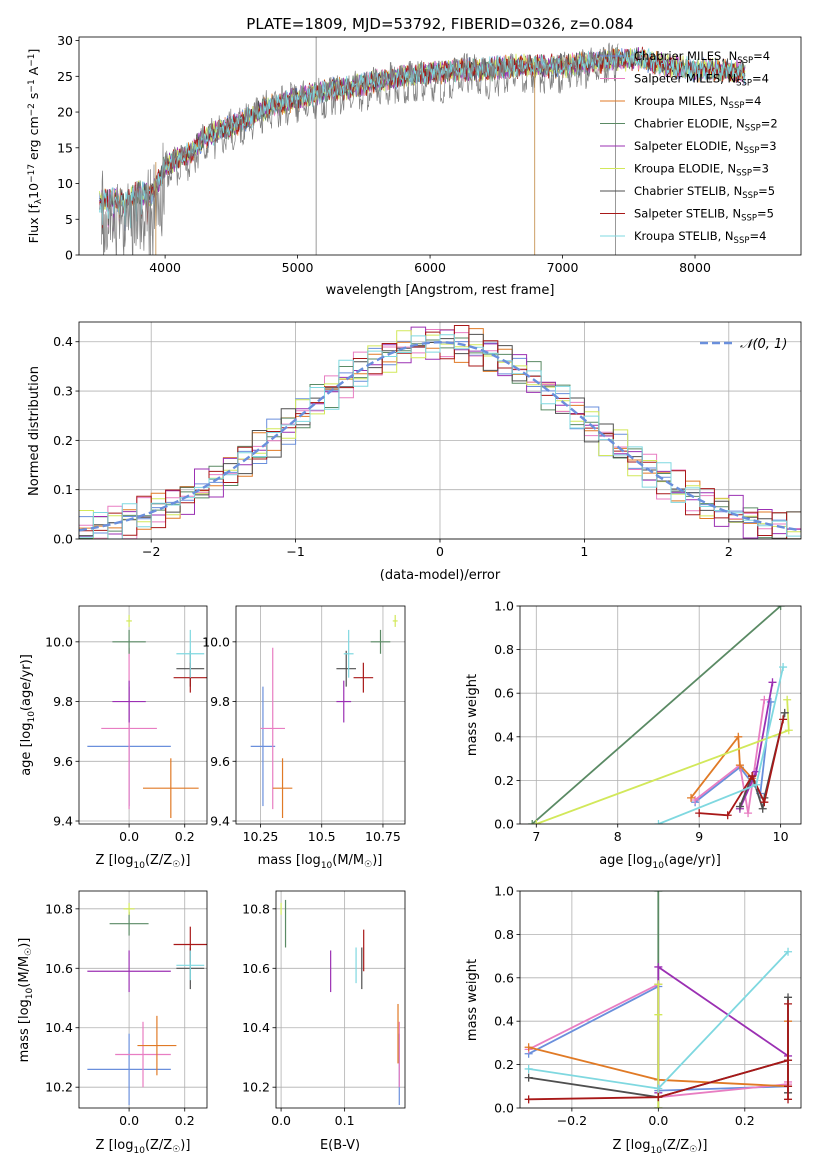 The height and width of the screenshot is (1170, 819). I want to click on y-label-part: ], so click(33, 51).